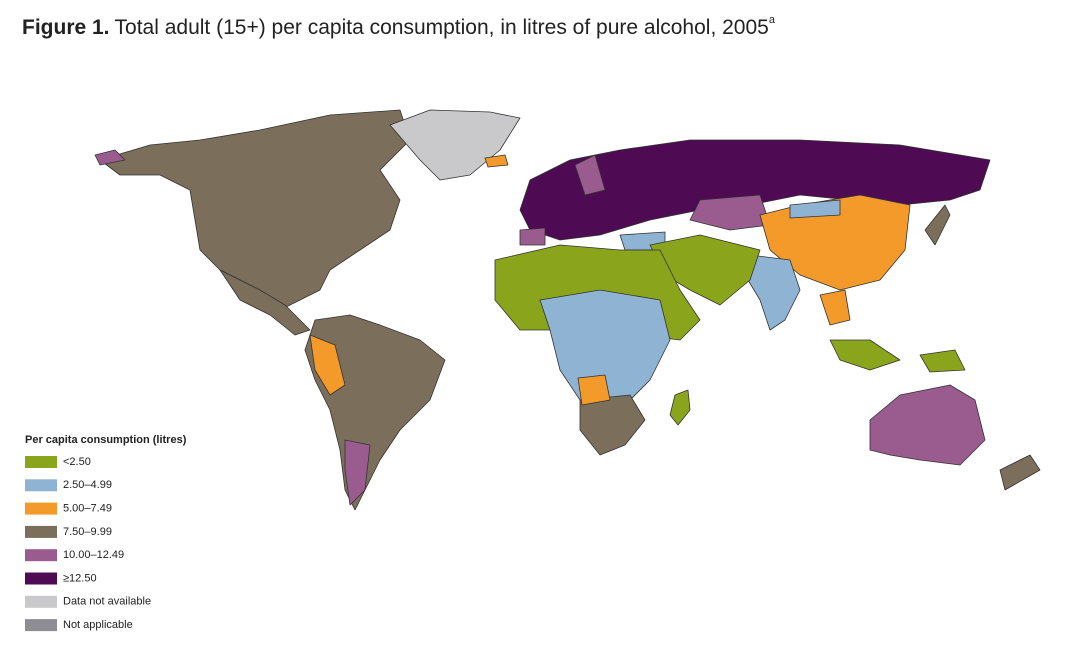  Describe the element at coordinates (937, 225) in the screenshot. I see `japan` at that location.